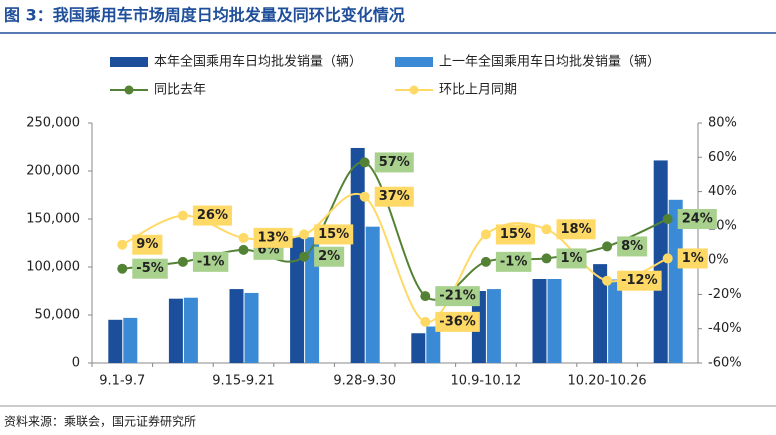 Image resolution: width=776 pixels, height=435 pixels. I want to click on x-tick-label: 9.28-9.30, so click(364, 381).